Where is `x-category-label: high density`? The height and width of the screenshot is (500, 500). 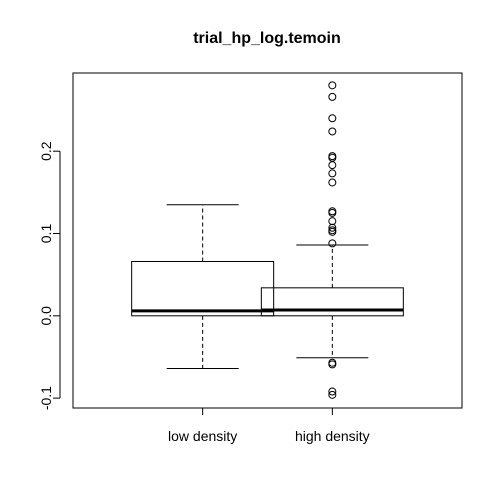
x-category-label: high density is located at coordinates (332, 436).